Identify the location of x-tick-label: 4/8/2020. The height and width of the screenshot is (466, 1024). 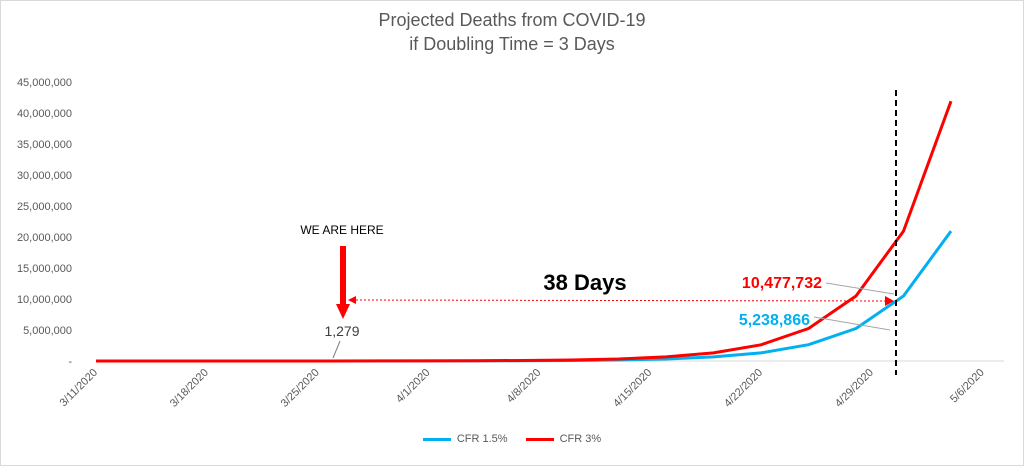
(524, 386).